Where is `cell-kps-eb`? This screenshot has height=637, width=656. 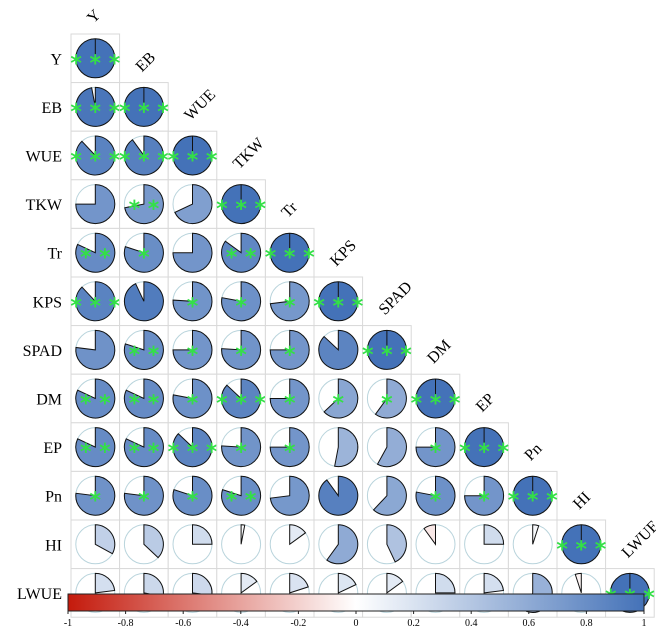 cell-kps-eb is located at coordinates (144, 301).